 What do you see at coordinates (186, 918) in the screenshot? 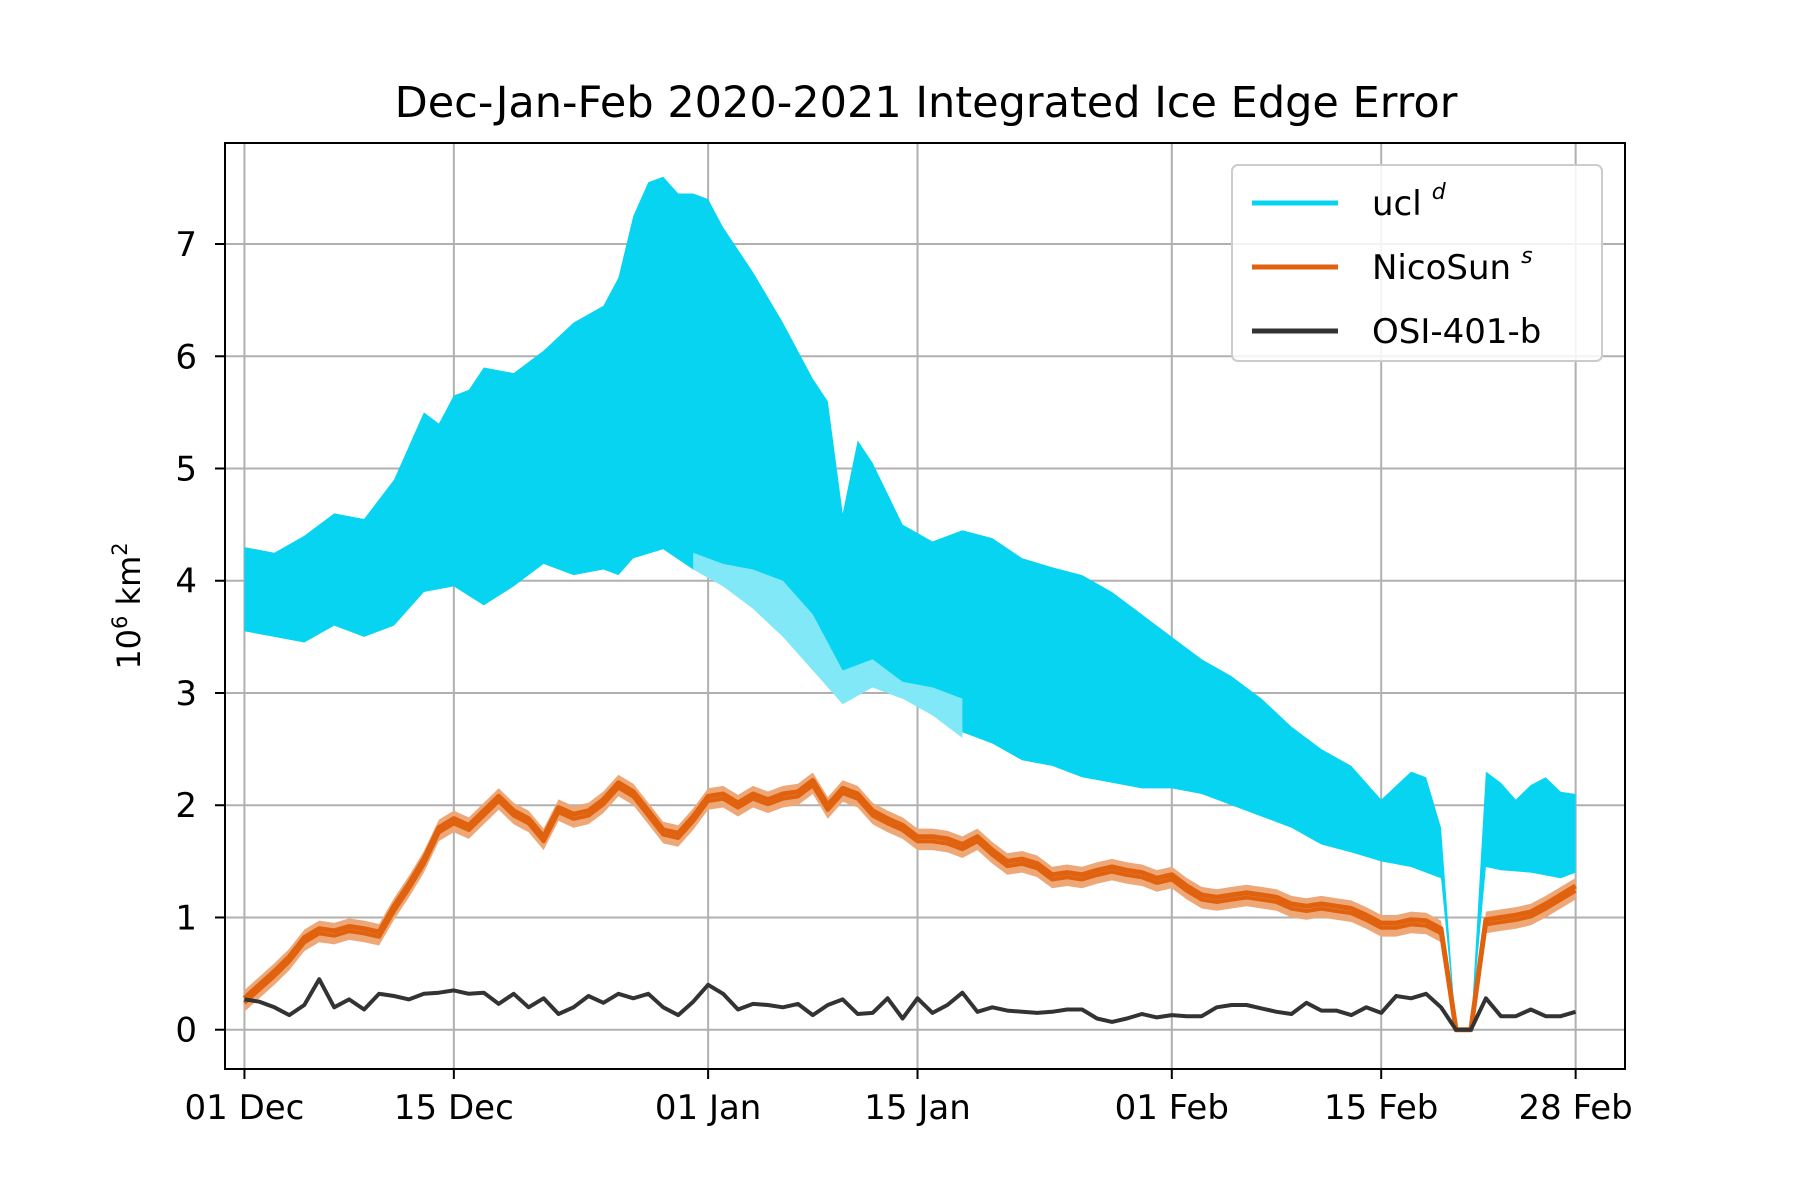
I see `y-tick-label: 1` at bounding box center [186, 918].